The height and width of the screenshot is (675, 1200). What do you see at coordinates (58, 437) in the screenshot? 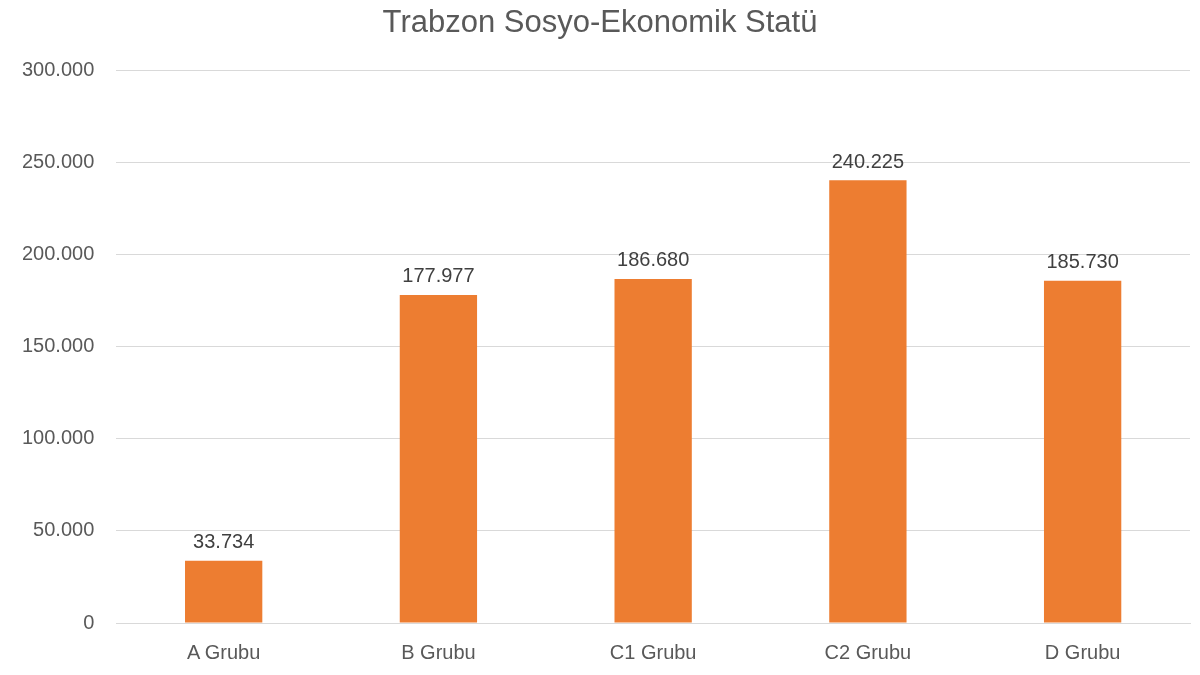
I see `y-tick-label: 100.000` at bounding box center [58, 437].